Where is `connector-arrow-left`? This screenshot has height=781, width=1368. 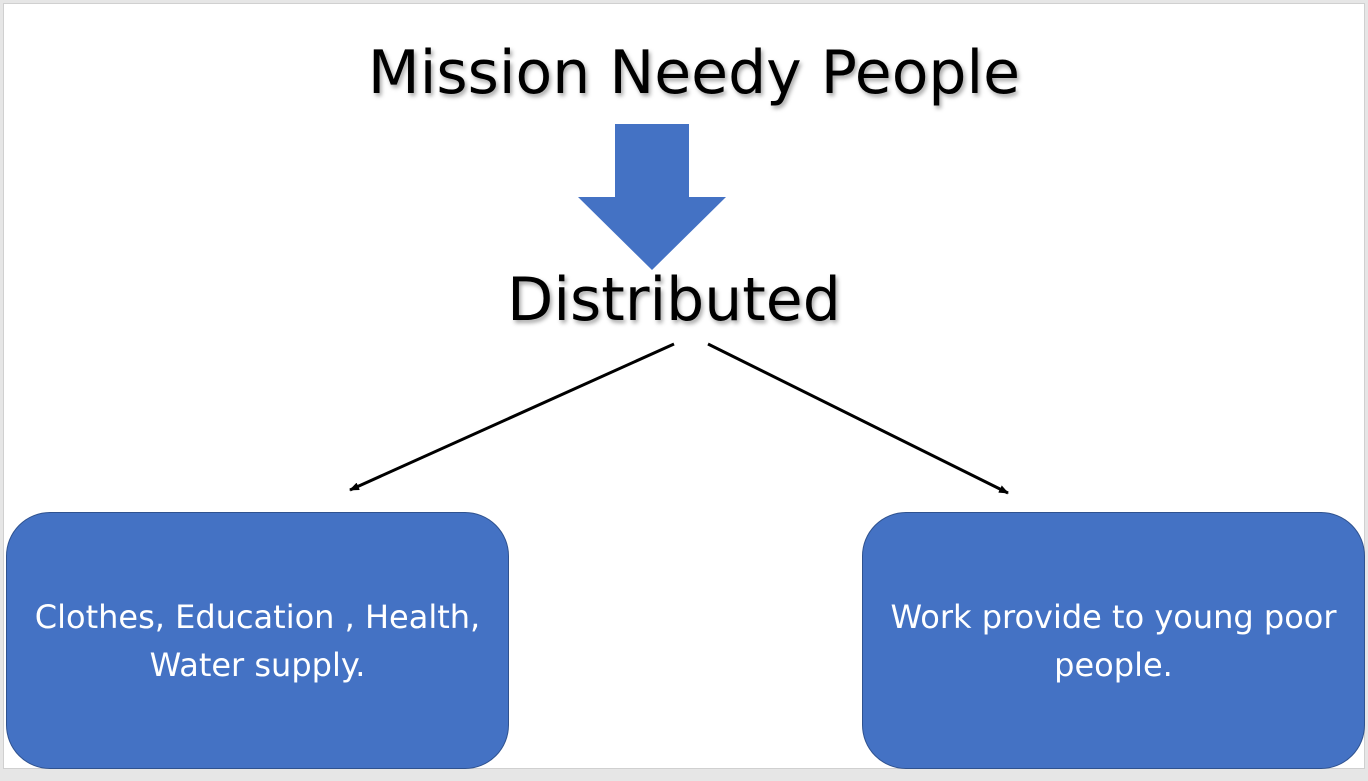
connector-arrow-left is located at coordinates (512, 417).